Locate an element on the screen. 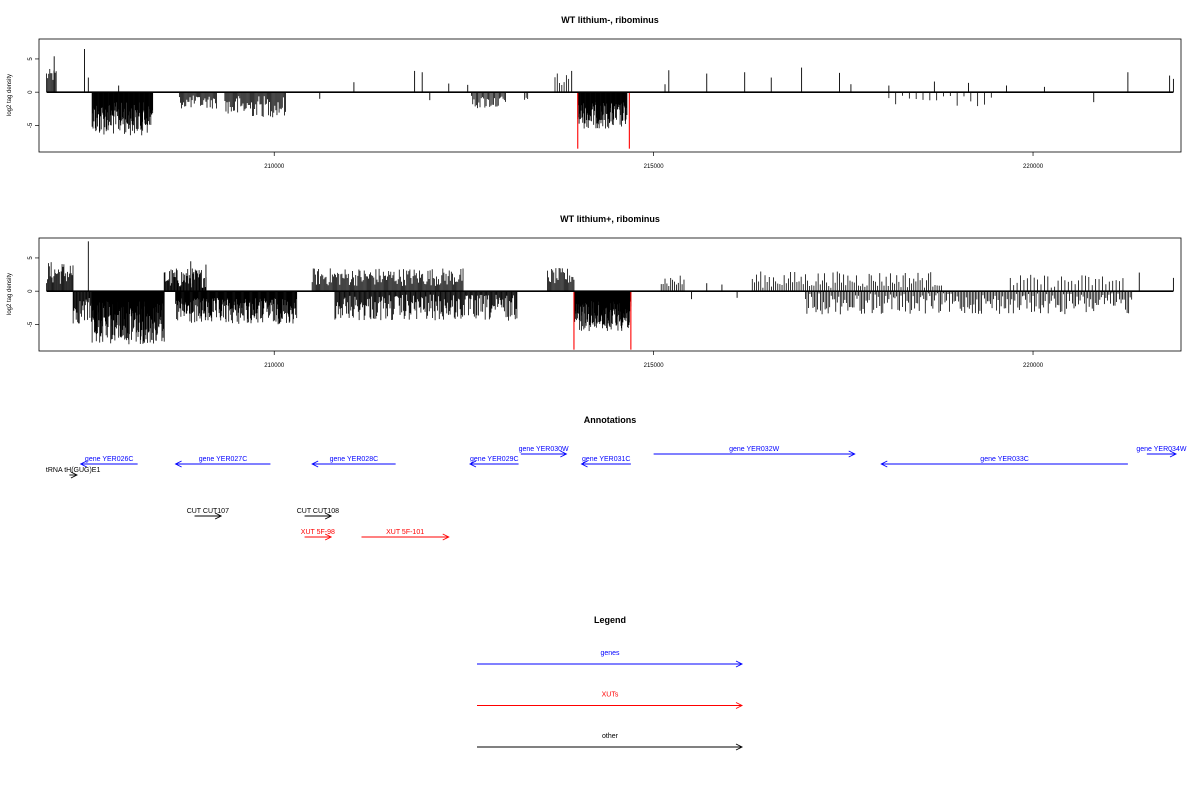  annotation-feature: gene YER030W is located at coordinates (544, 452).